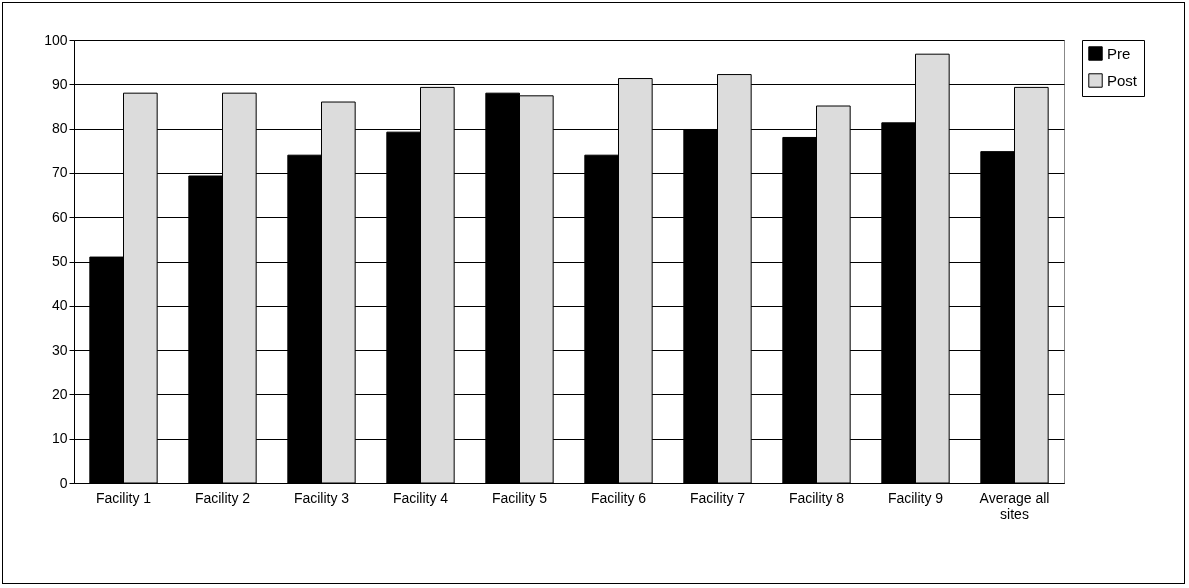 Image resolution: width=1189 pixels, height=588 pixels. What do you see at coordinates (420, 497) in the screenshot?
I see `x-tick-label: Facility 4` at bounding box center [420, 497].